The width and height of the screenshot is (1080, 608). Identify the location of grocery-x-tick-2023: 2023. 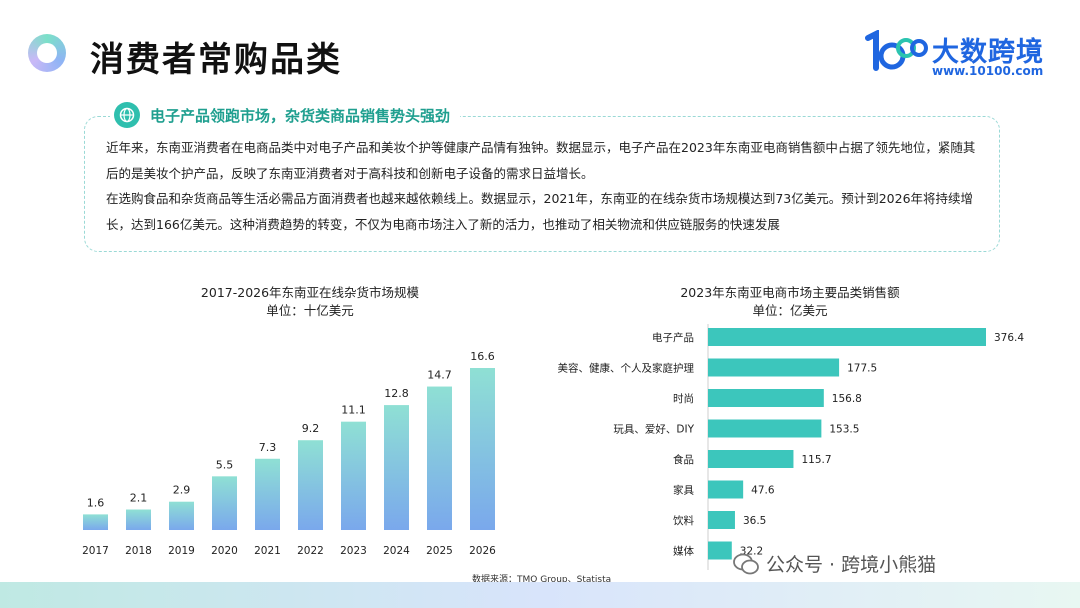
(353, 551).